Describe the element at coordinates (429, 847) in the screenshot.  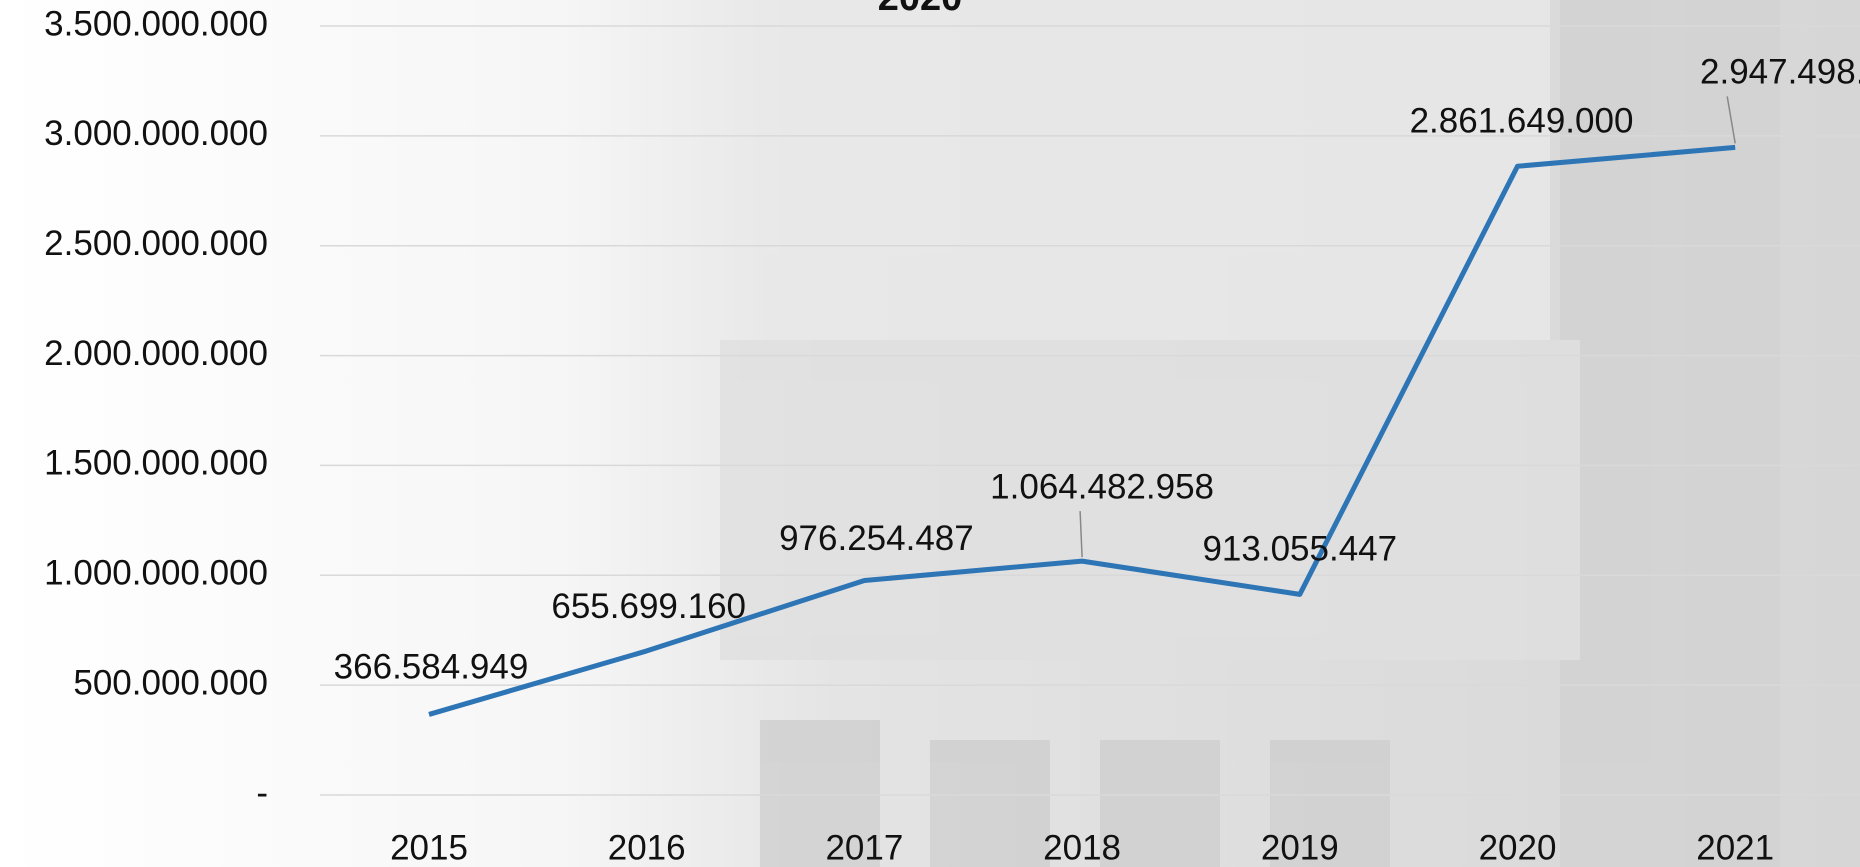
I see `x-tick-label: 2015` at that location.